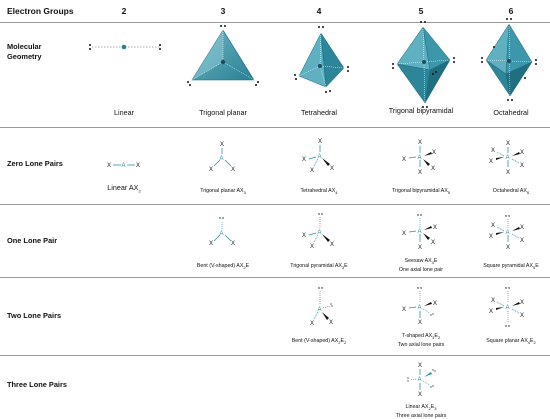 Image resolution: width=550 pixels, height=419 pixels. I want to click on column-header-5: 5, so click(421, 11).